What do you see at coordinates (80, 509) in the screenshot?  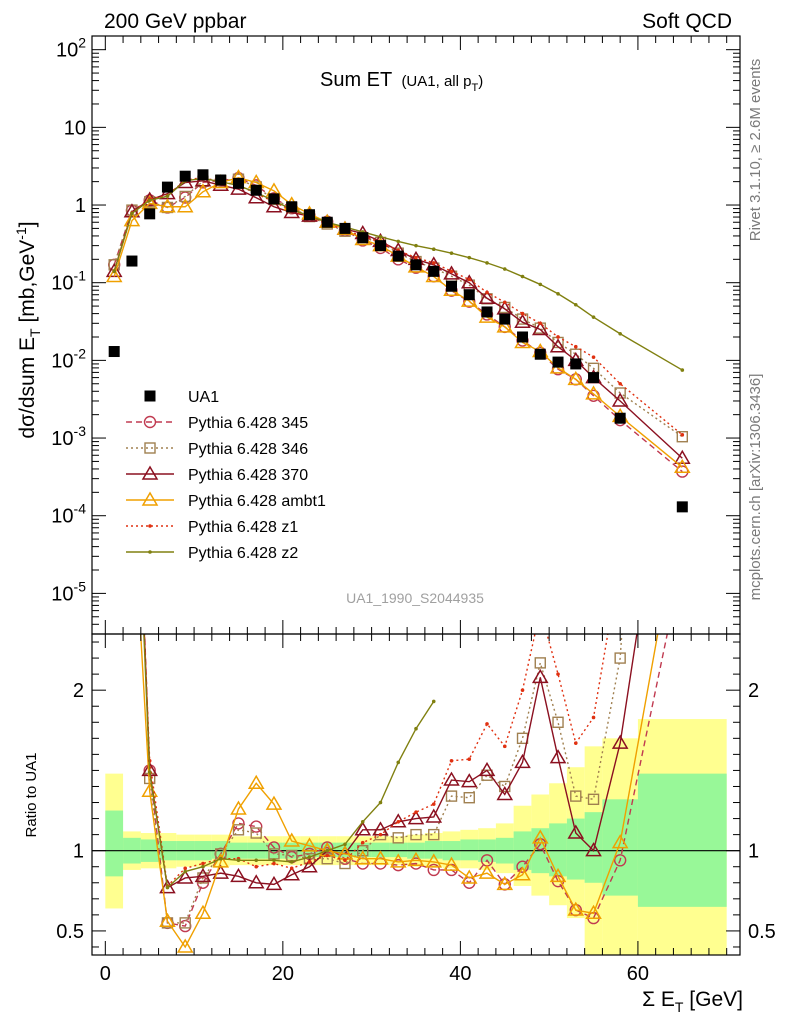 I see `tick-exponent: -4` at bounding box center [80, 509].